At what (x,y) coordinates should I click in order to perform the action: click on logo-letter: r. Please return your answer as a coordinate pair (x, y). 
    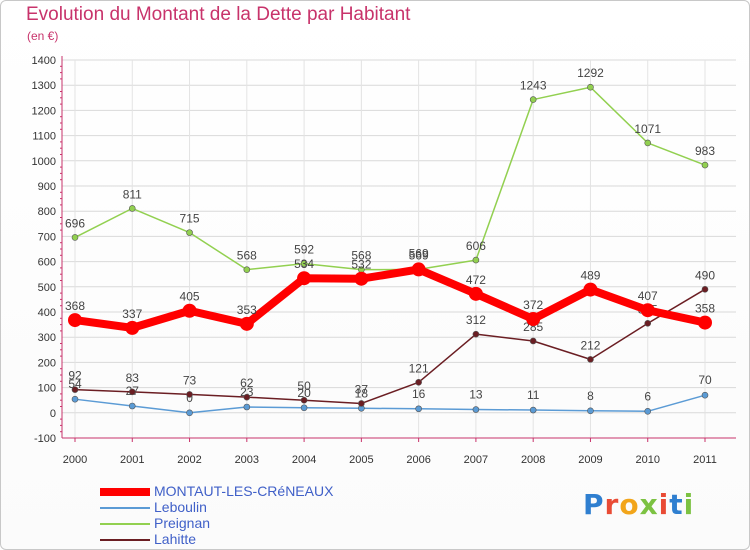
    Looking at the image, I should click on (612, 504).